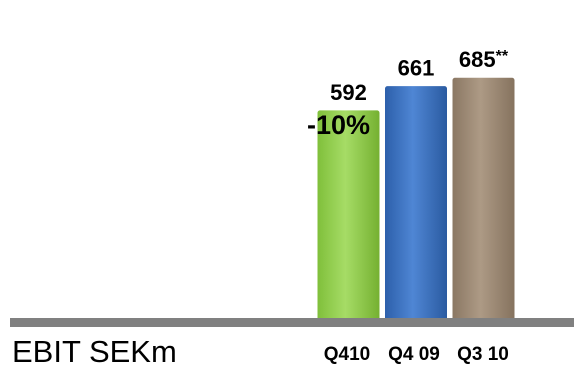  What do you see at coordinates (338, 125) in the screenshot?
I see `change-annotation: -10%` at bounding box center [338, 125].